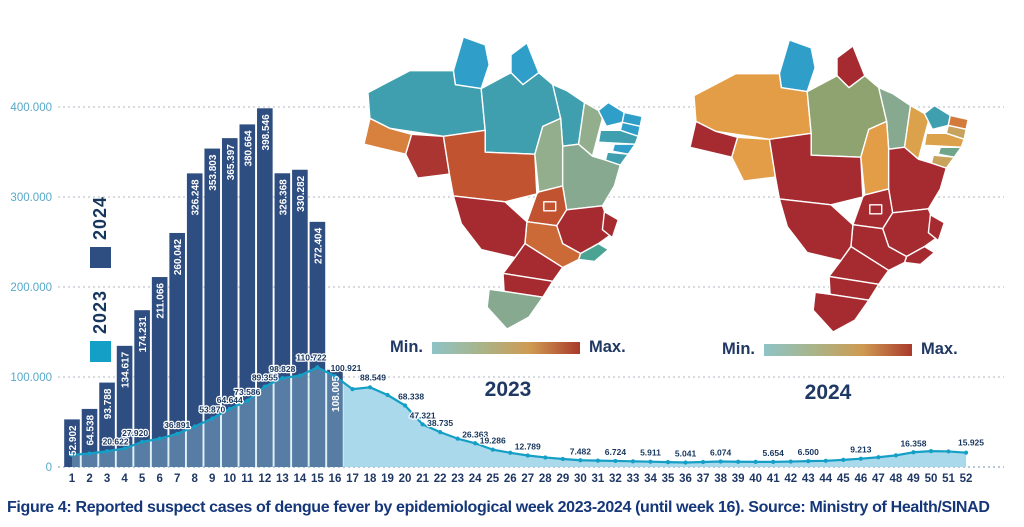 This screenshot has width=1024, height=527. Describe the element at coordinates (142, 479) in the screenshot. I see `x-axis-tick: 5` at that location.